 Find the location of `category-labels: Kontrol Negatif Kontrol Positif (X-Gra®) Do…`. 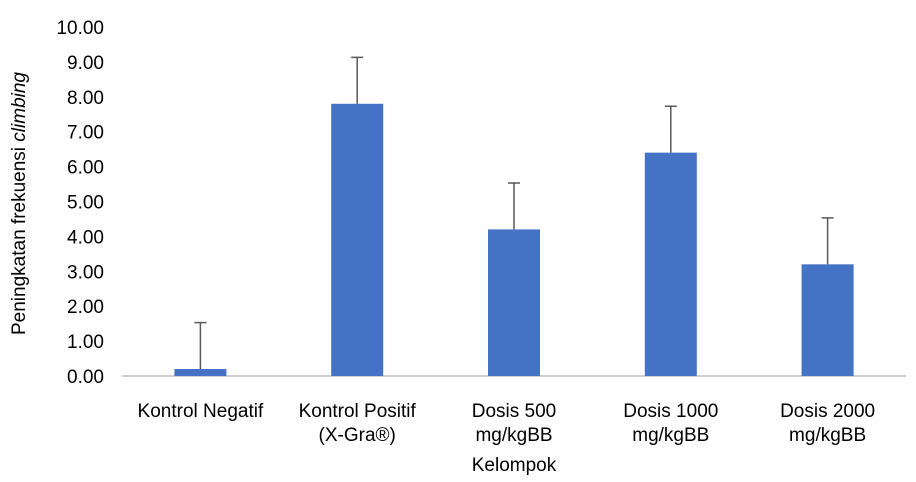

category-labels: Kontrol Negatif Kontrol Positif (X-Gra®) Do… is located at coordinates (507, 423).